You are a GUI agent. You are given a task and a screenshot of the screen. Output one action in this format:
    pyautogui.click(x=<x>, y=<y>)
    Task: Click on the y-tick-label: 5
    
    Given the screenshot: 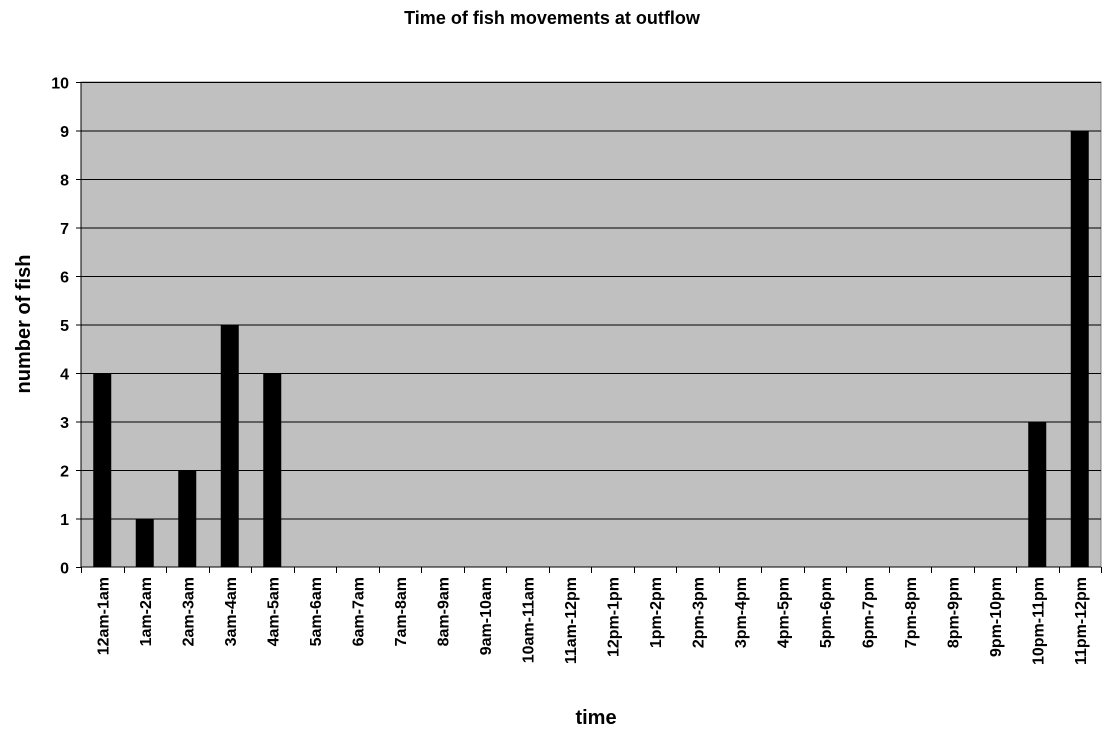 What is the action you would take?
    pyautogui.click(x=64, y=326)
    